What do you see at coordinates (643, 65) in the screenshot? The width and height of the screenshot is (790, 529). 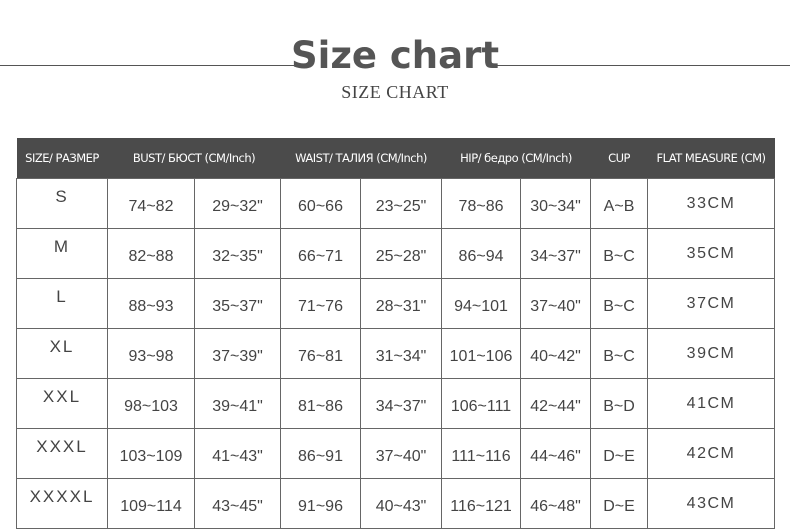 I see `title-rule-right` at bounding box center [643, 65].